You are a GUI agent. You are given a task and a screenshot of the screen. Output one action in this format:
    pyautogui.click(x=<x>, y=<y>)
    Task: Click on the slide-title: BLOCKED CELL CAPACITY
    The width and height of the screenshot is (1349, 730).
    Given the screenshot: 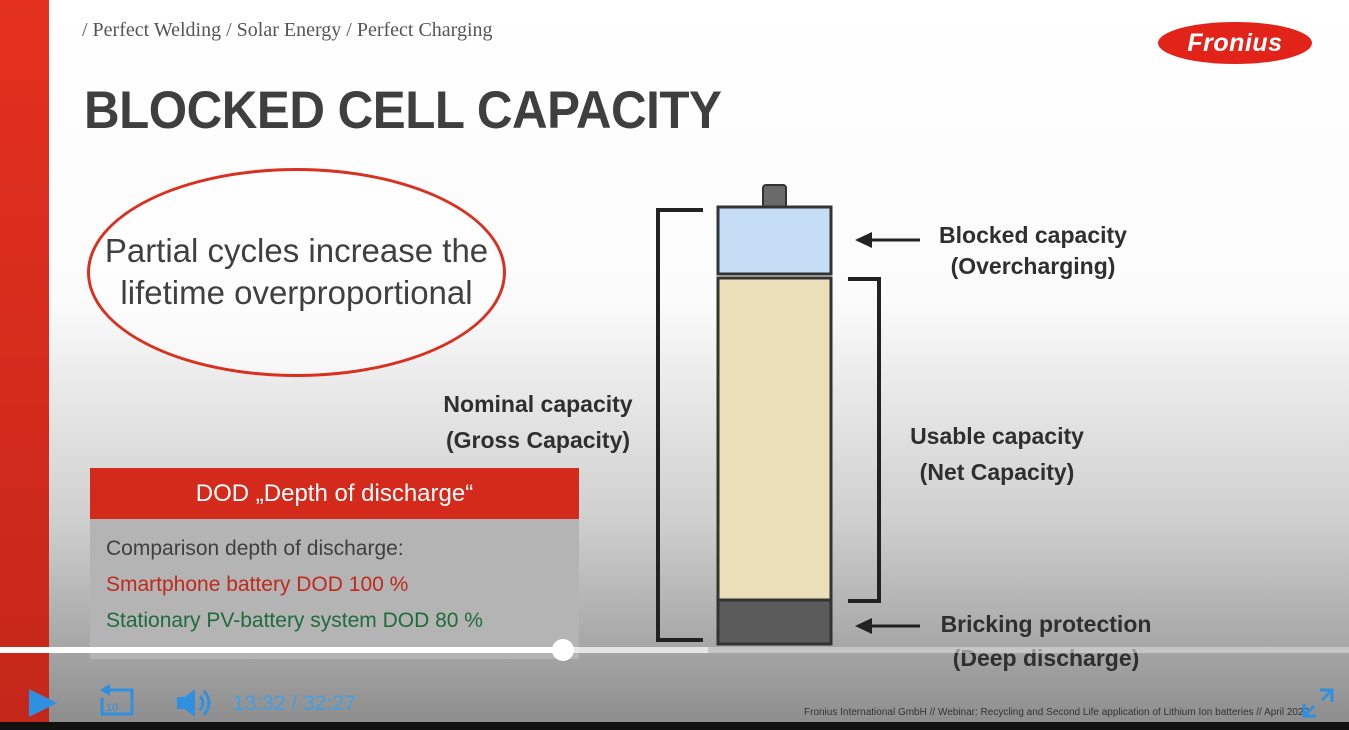 What is the action you would take?
    pyautogui.click(x=403, y=110)
    